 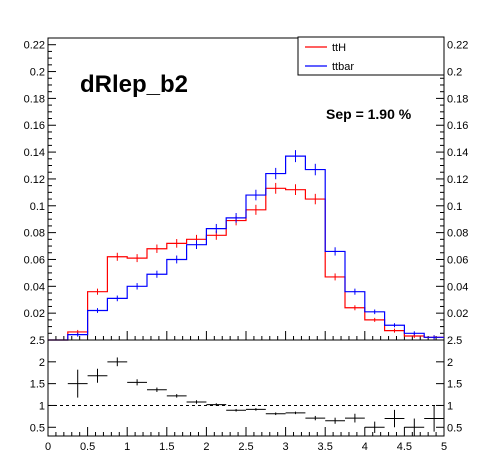 What do you see at coordinates (286, 447) in the screenshot?
I see `ratio-x-tick-label: 3` at bounding box center [286, 447].